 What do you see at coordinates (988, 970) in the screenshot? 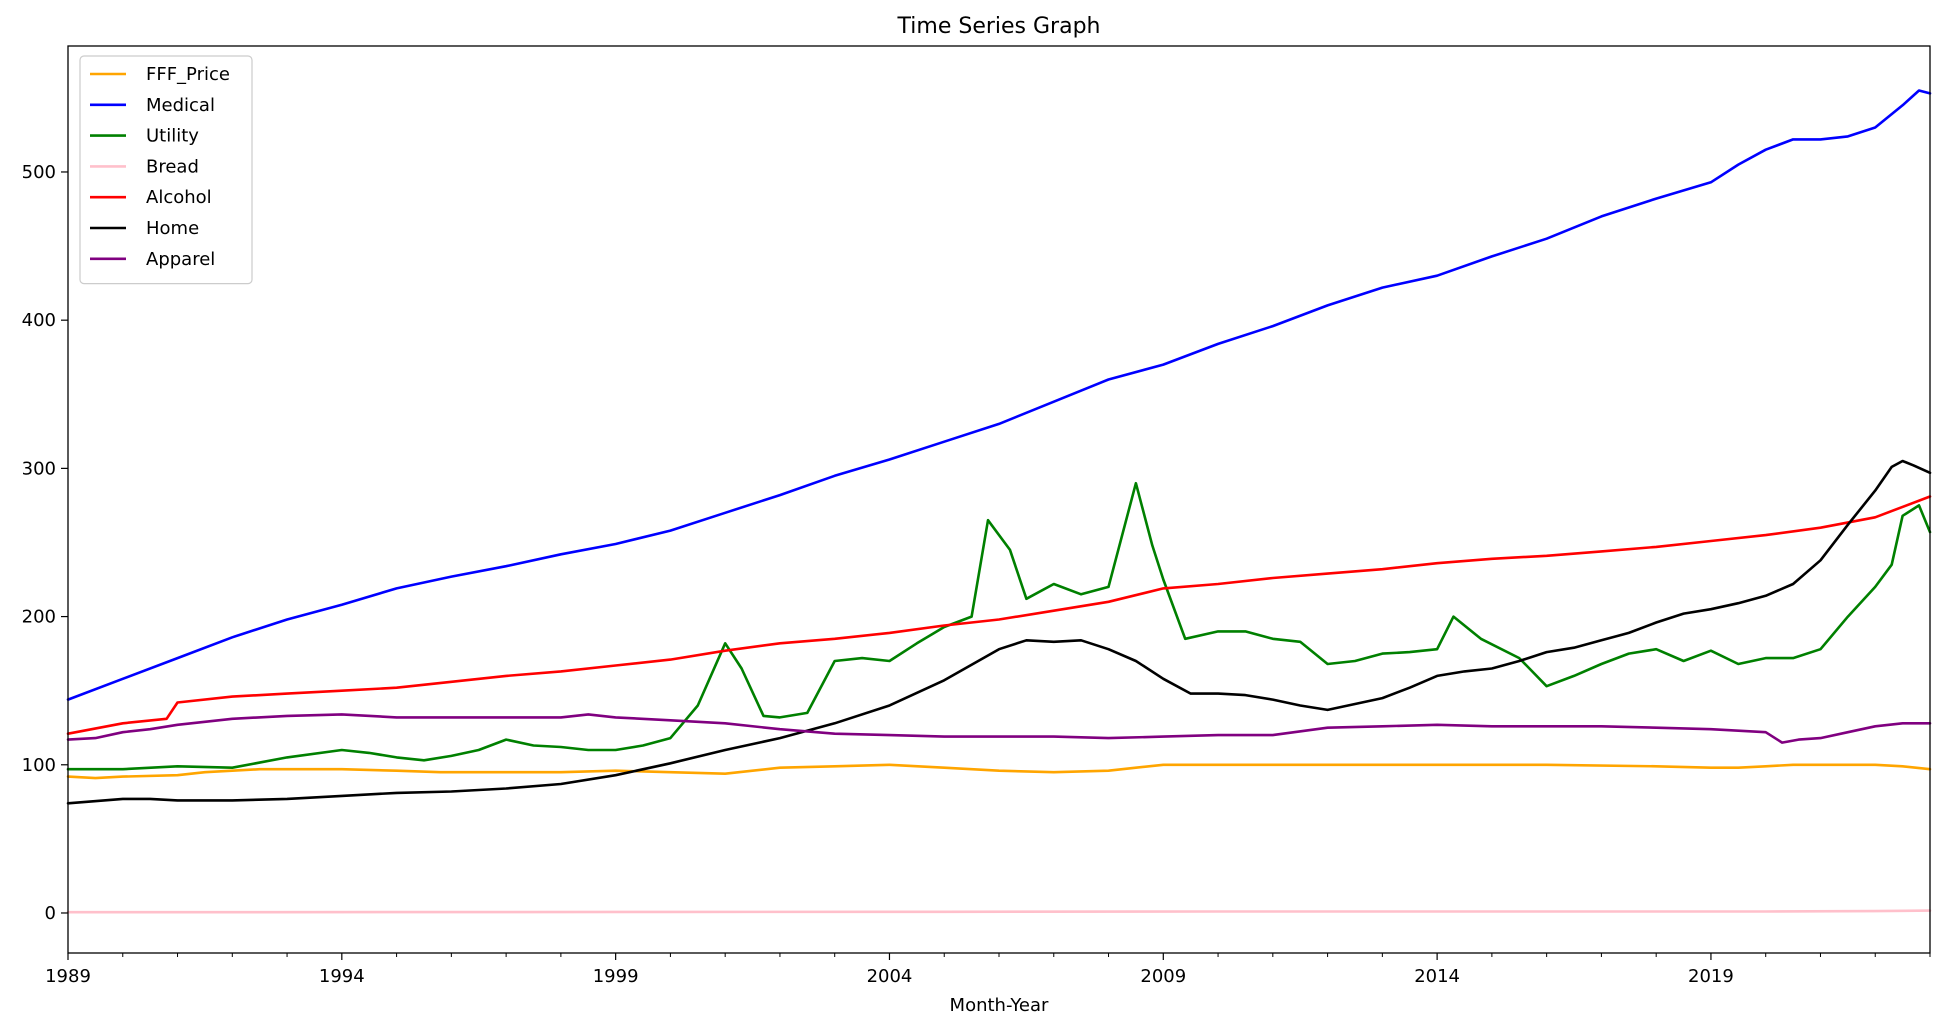
I see `x-axis: 1989 1994 1999 2004 2009 2014 2019` at bounding box center [988, 970].